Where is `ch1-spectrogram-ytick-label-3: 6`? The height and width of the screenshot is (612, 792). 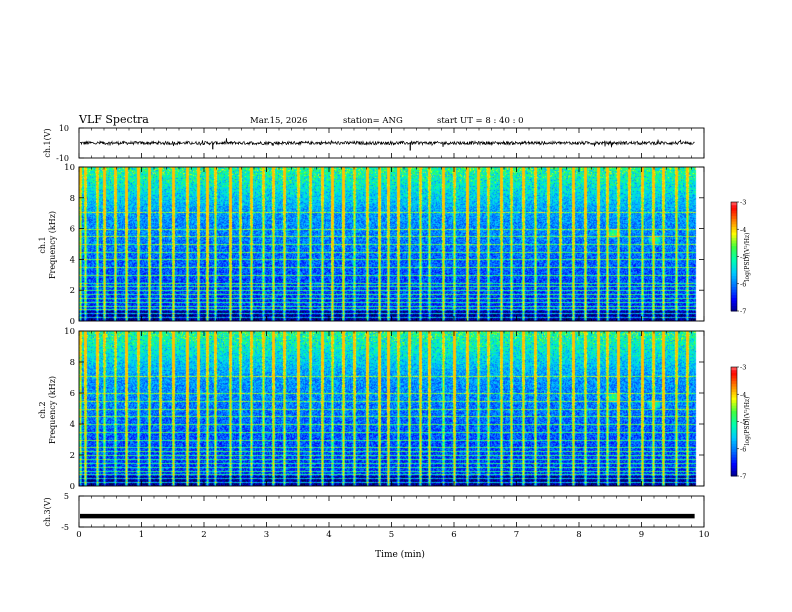 ch1-spectrogram-ytick-label-3: 6 is located at coordinates (72, 230).